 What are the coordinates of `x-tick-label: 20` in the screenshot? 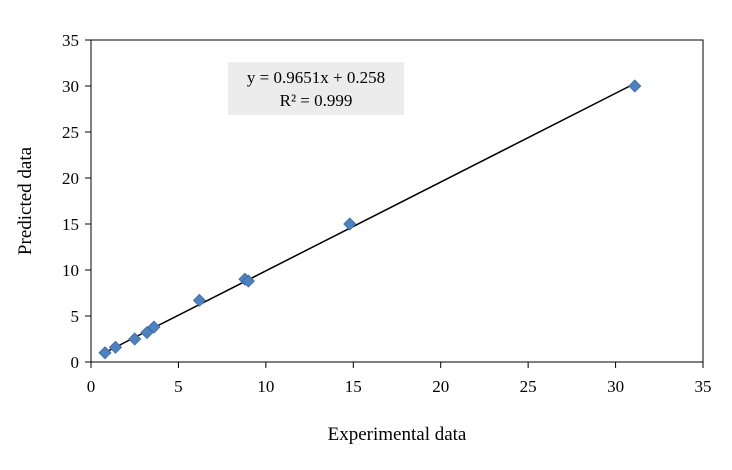 It's located at (440, 386).